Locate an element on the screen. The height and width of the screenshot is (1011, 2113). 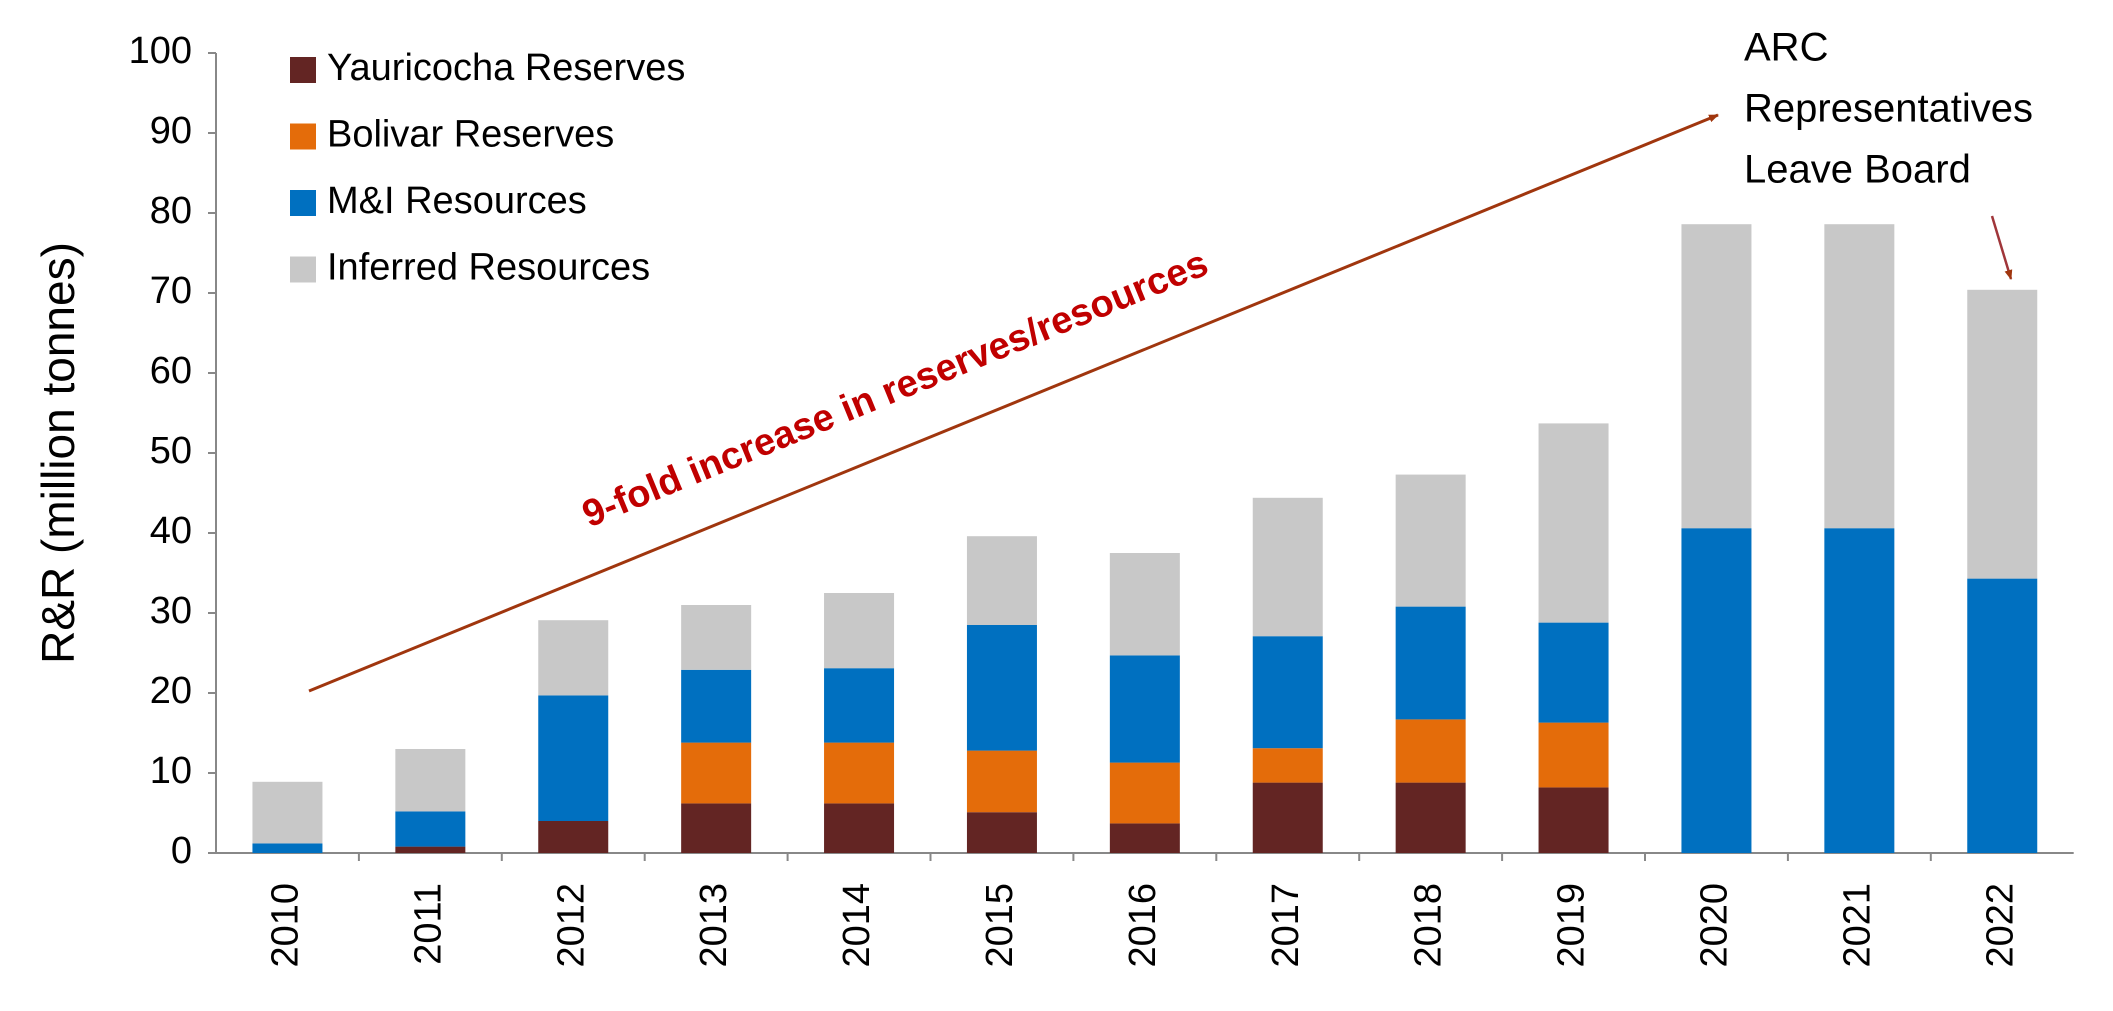
legend-label: Yauricocha Reserves is located at coordinates (506, 68).